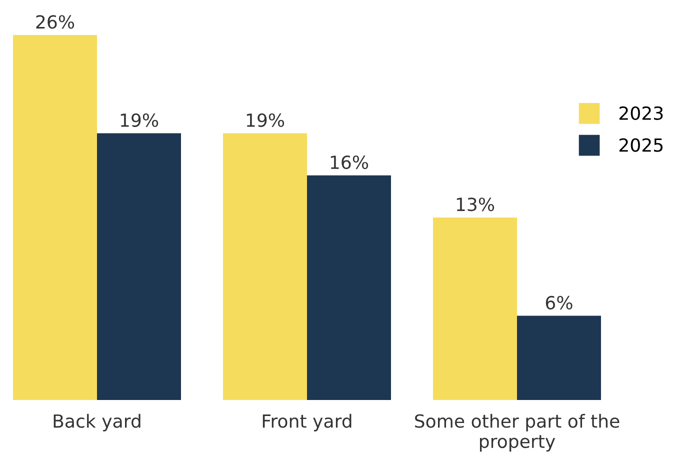  I want to click on x-tick-label: Back yard, so click(97, 423).